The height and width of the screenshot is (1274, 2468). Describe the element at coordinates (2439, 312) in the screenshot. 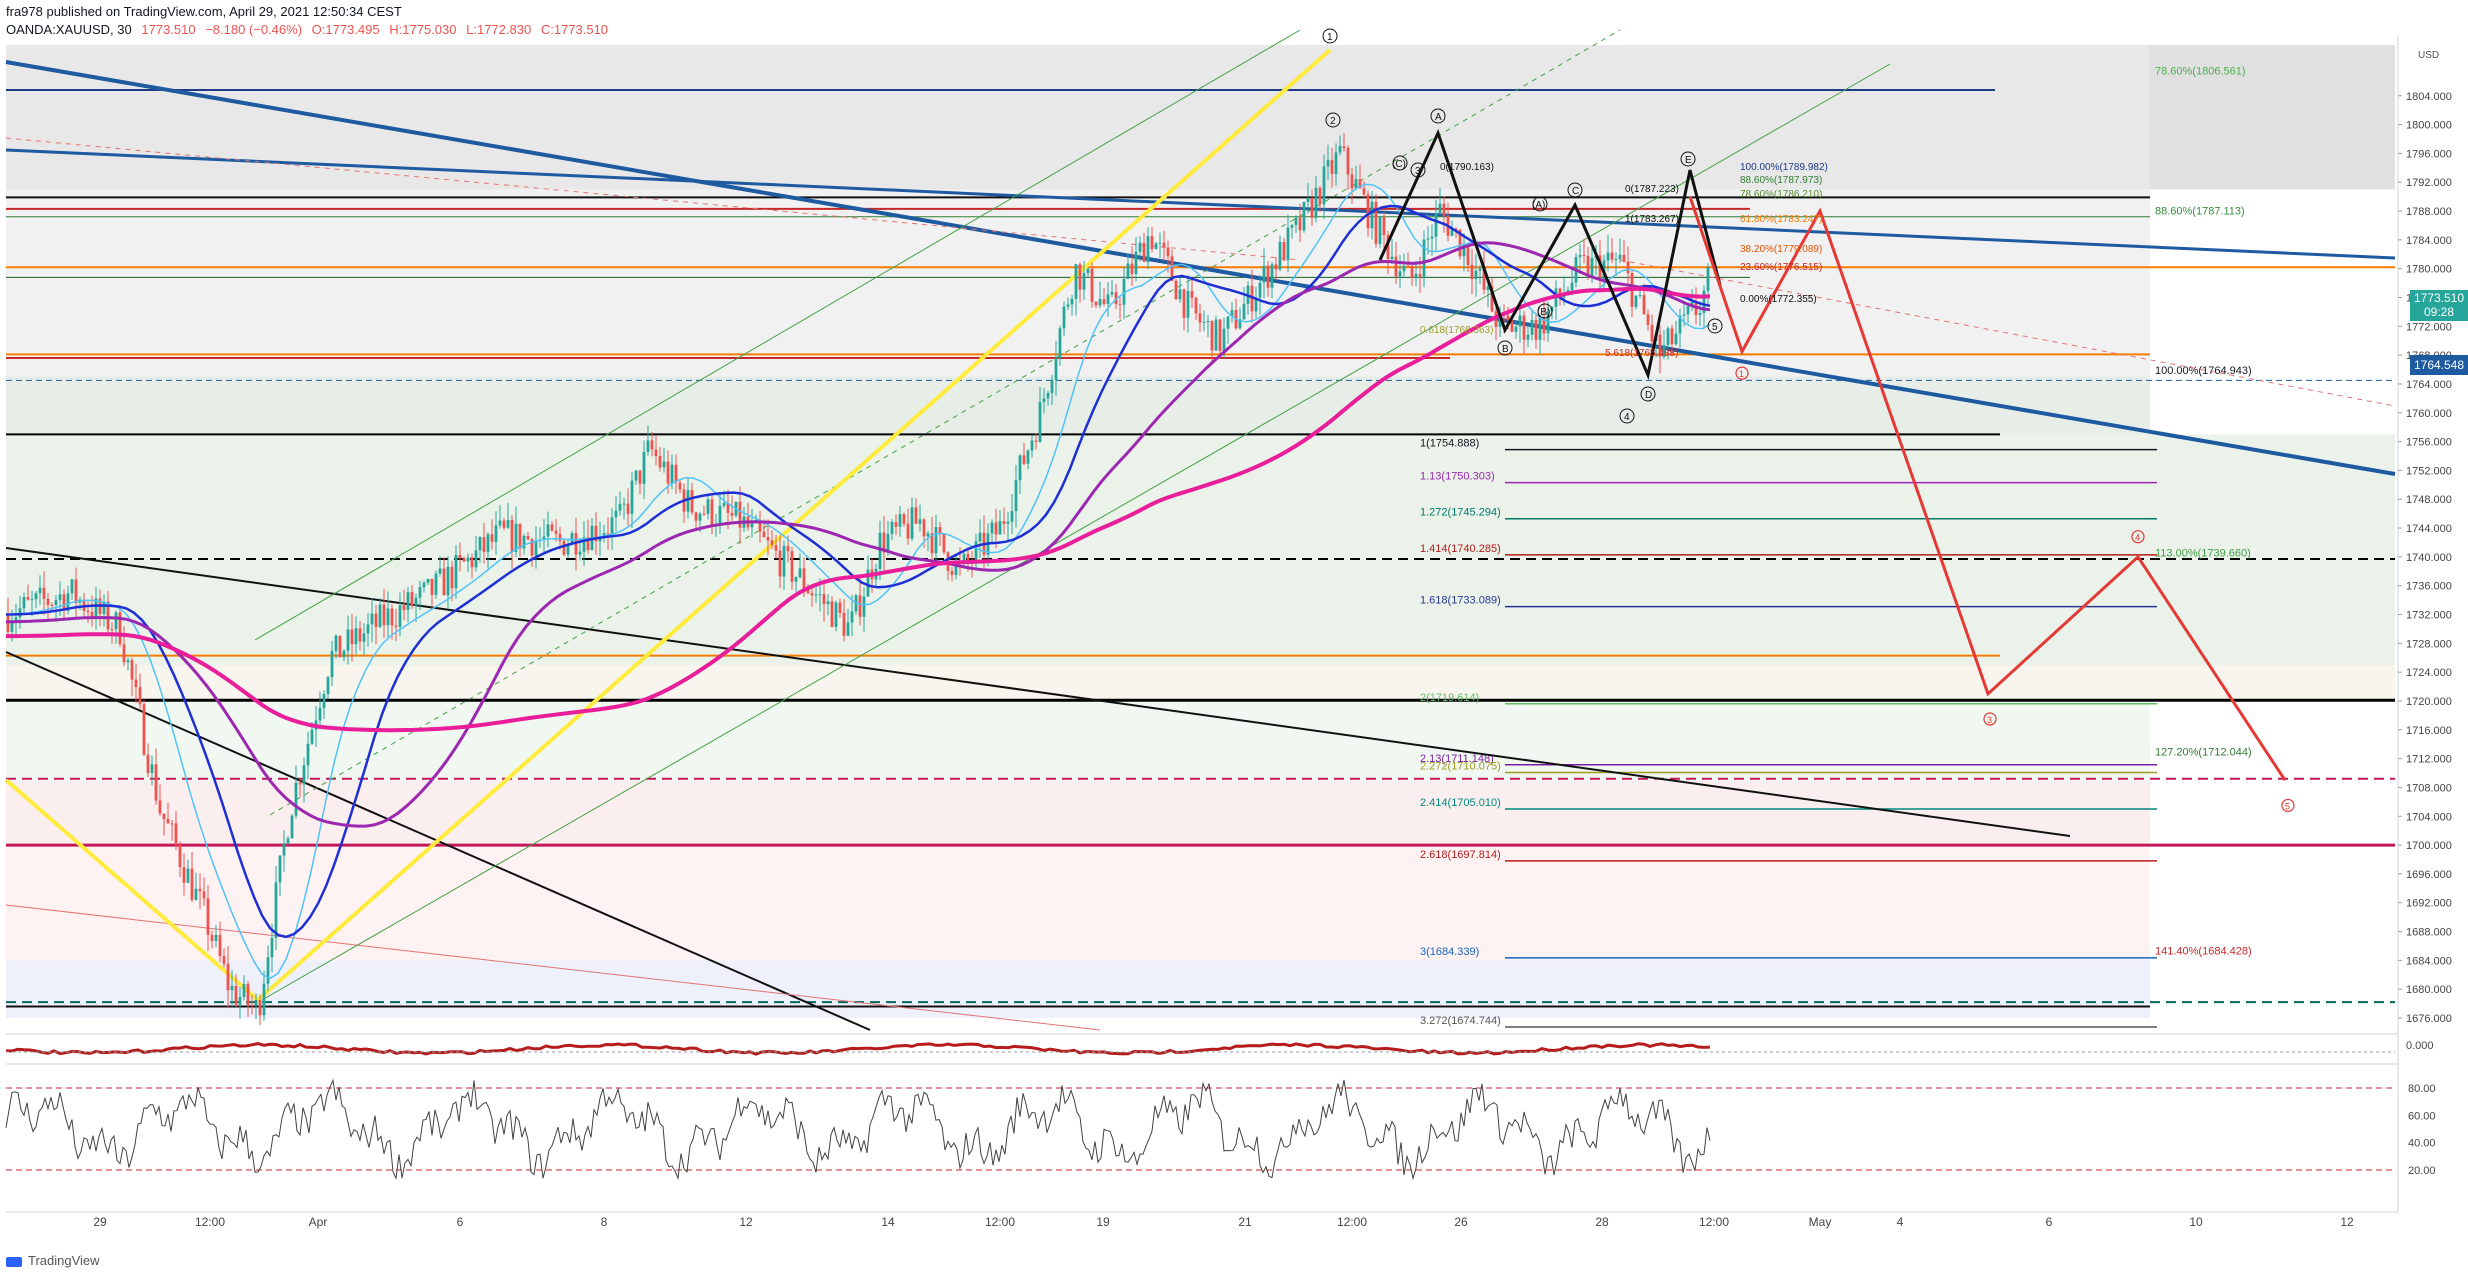

I see `last-price-box-time: 09:28` at that location.